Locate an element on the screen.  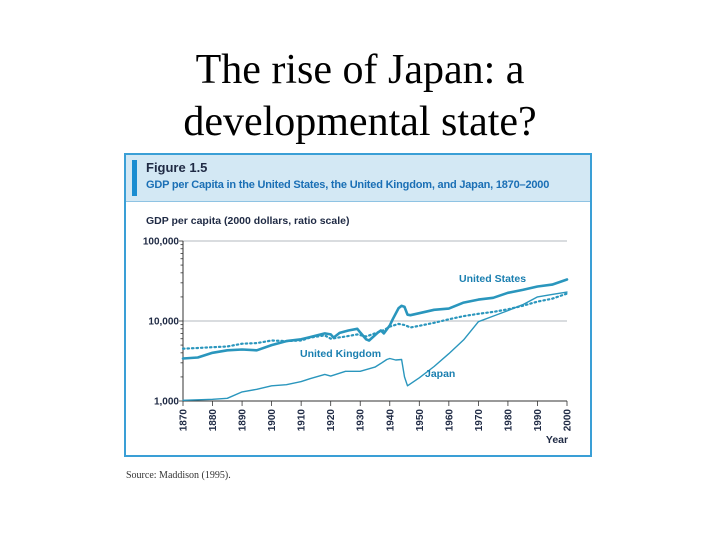
uk-series-line is located at coordinates (375, 321).